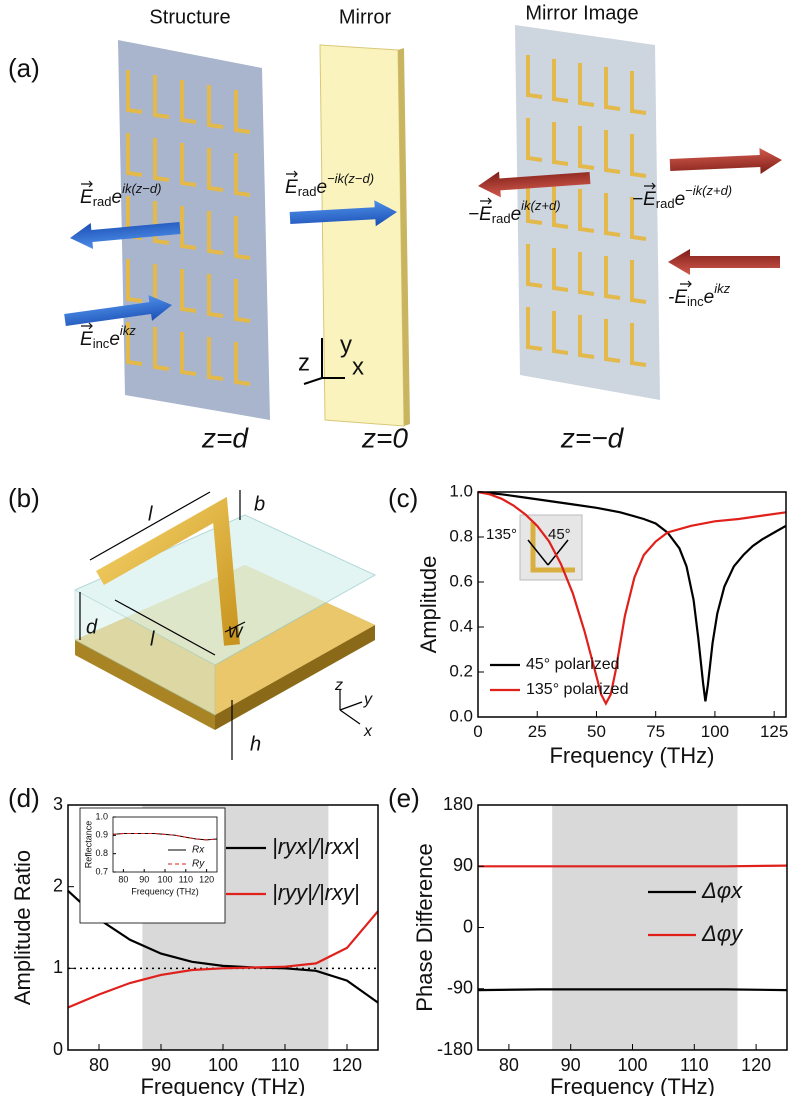 The width and height of the screenshot is (800, 1096). I want to click on x-tick-label: 80, so click(123, 879).